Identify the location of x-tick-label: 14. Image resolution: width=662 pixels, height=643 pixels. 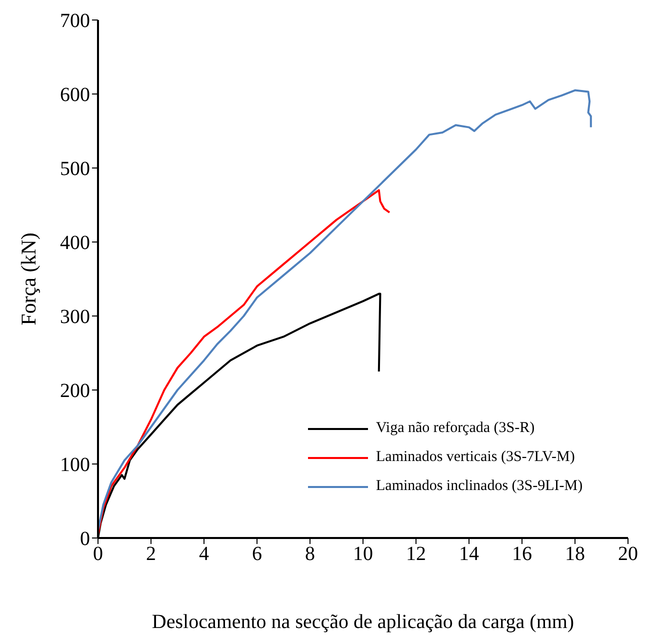
(469, 554).